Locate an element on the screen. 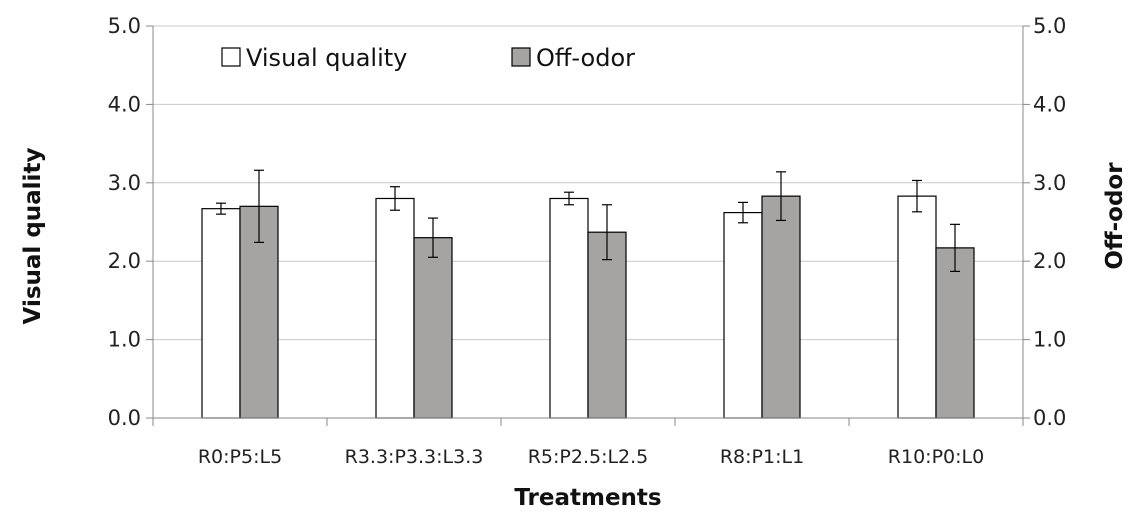  y-tick-label: 3.0 is located at coordinates (124, 183).